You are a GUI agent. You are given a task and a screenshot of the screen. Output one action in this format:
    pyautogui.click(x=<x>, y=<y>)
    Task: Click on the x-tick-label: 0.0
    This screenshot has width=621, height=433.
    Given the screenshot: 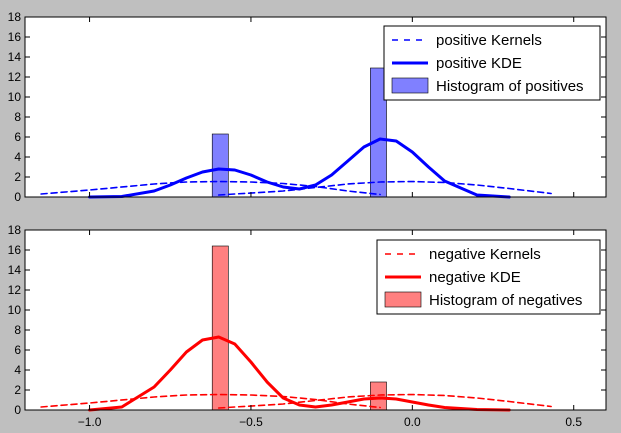 What is the action you would take?
    pyautogui.click(x=412, y=422)
    